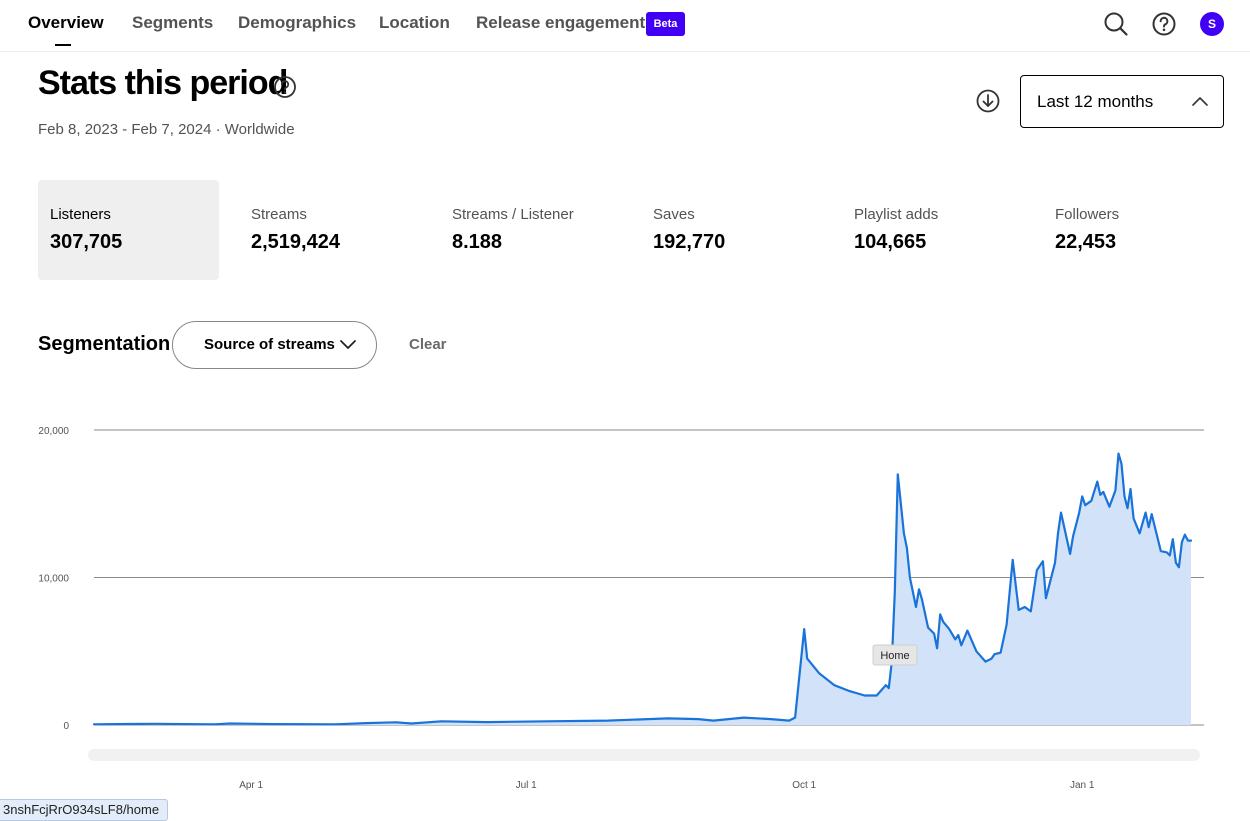 The width and height of the screenshot is (1250, 821). Describe the element at coordinates (104, 344) in the screenshot. I see `segmentation-title: Segmentation` at that location.